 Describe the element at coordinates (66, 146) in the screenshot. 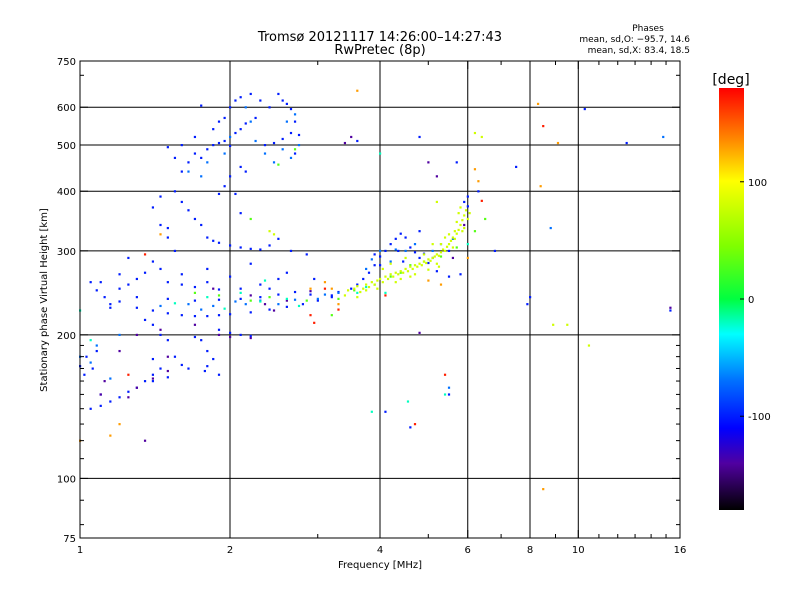

I see `y-tick-label: 500` at that location.